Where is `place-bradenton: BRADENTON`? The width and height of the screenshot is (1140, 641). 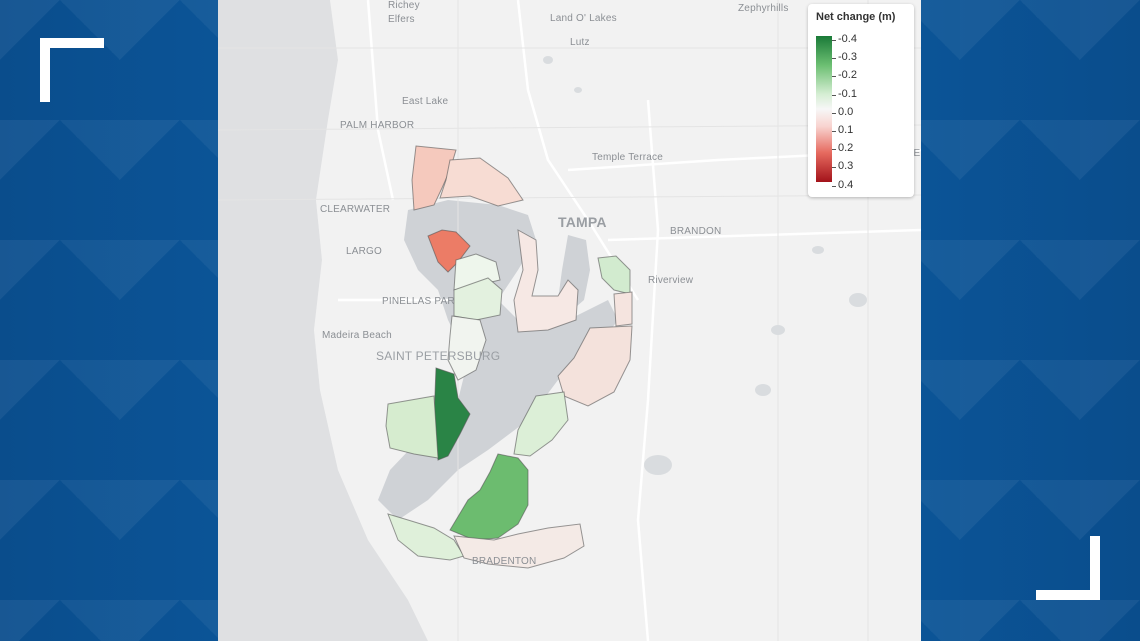 place-bradenton: BRADENTON is located at coordinates (504, 561).